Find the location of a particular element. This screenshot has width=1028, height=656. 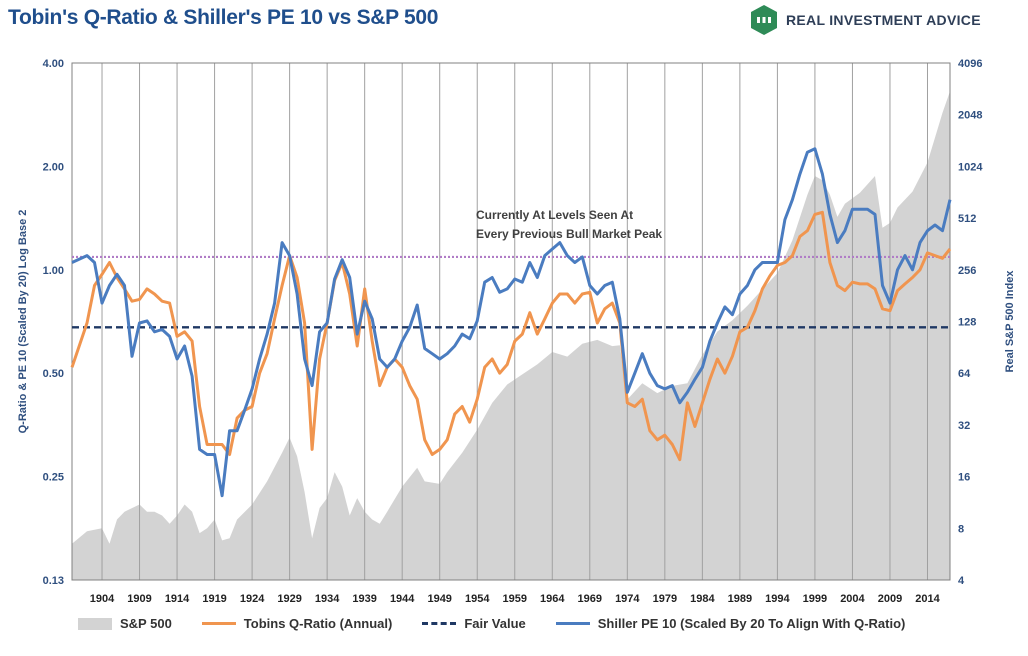

brand-name: REAL INVESTMENT ADVICE is located at coordinates (883, 20).